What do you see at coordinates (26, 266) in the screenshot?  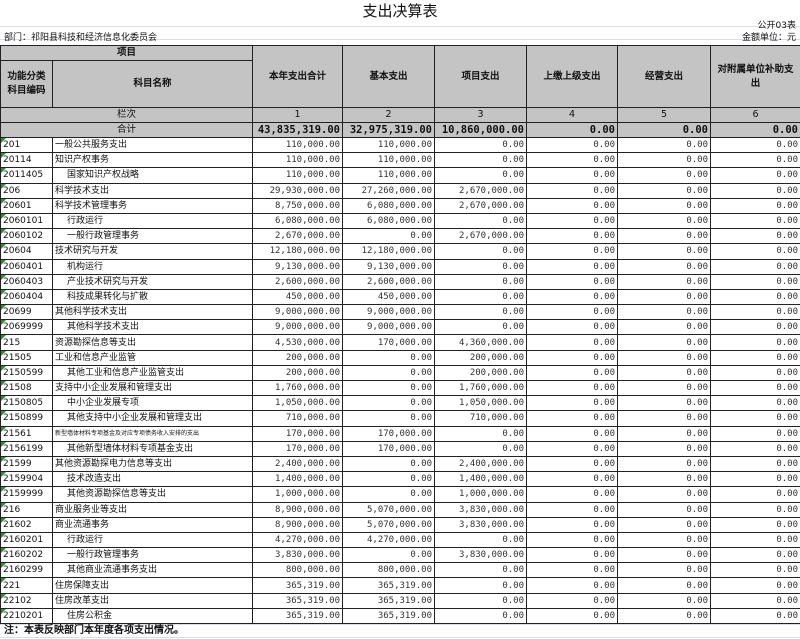 I see `subject-code-cell: 2060401` at bounding box center [26, 266].